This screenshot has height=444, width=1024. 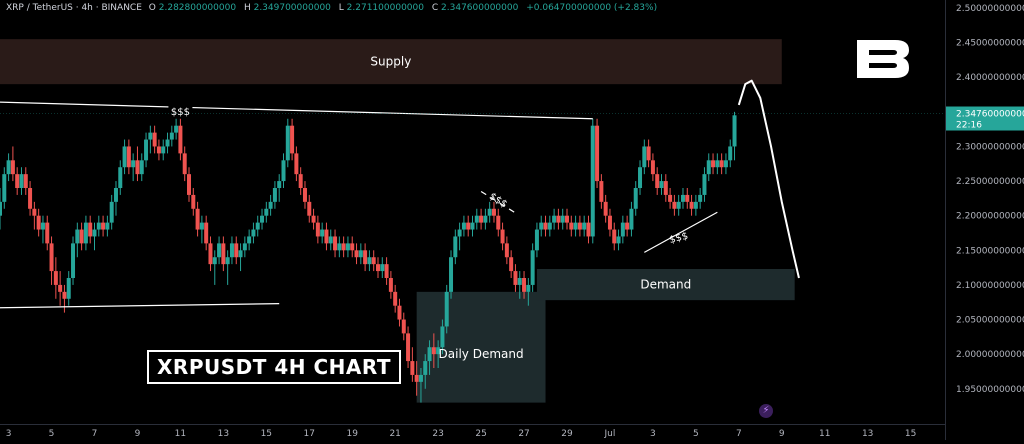 What do you see at coordinates (480, 434) in the screenshot?
I see `x-tick-label: 25` at bounding box center [480, 434].